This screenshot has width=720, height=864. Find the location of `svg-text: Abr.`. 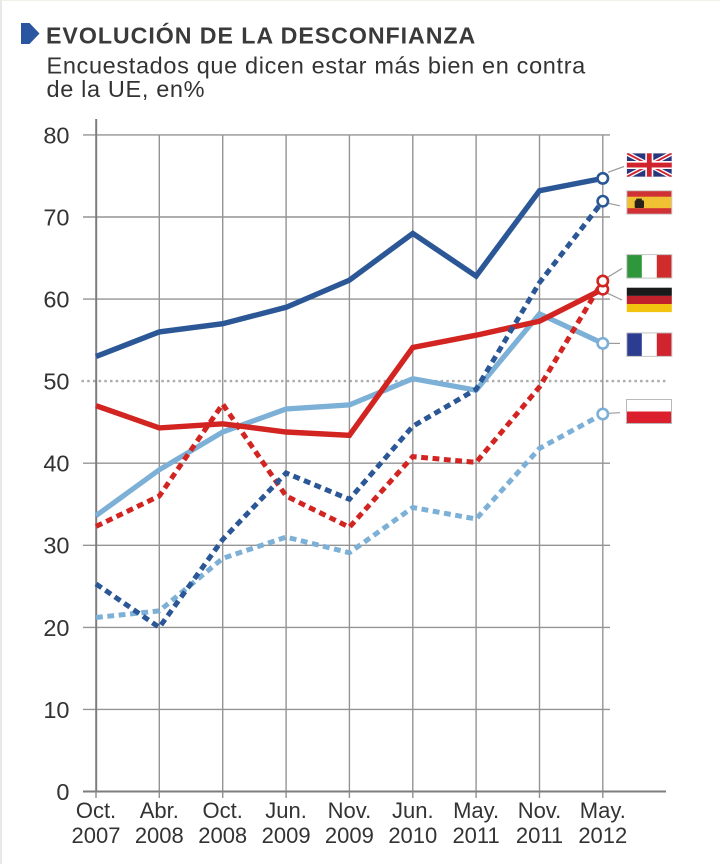

svg-text: Abr. is located at coordinates (159, 810).